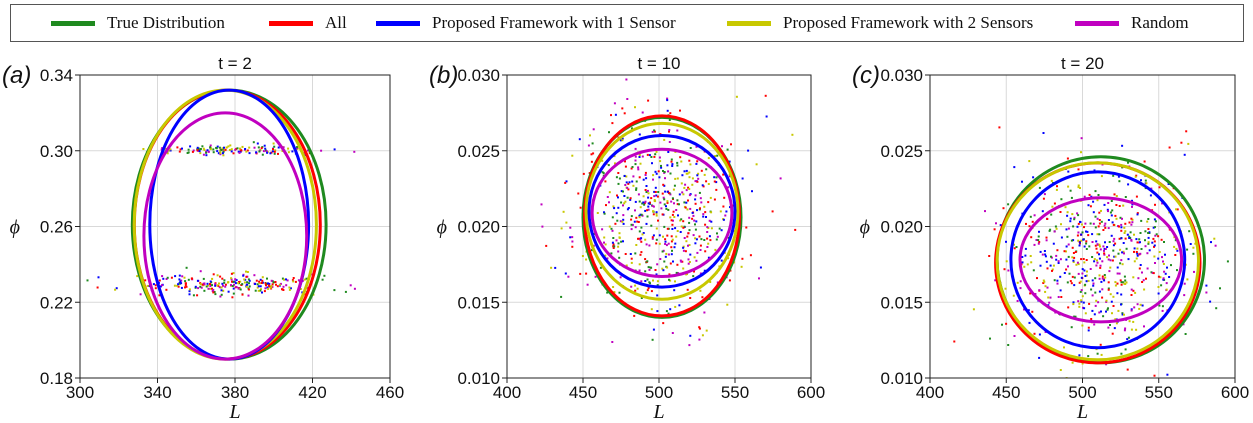  What do you see at coordinates (1235, 392) in the screenshot?
I see `x-tick-label: 600` at bounding box center [1235, 392].